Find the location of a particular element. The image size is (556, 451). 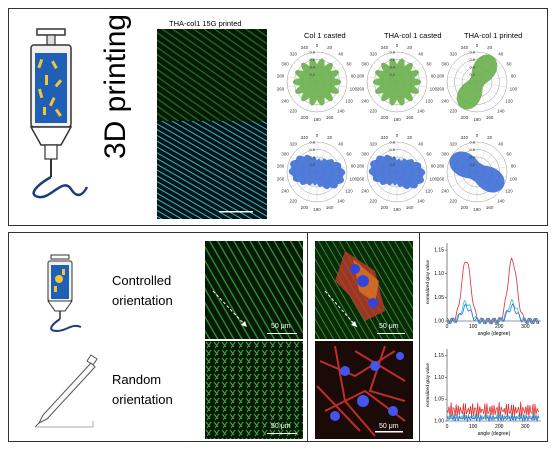

printing-title: 3D printing is located at coordinates (115, 86).